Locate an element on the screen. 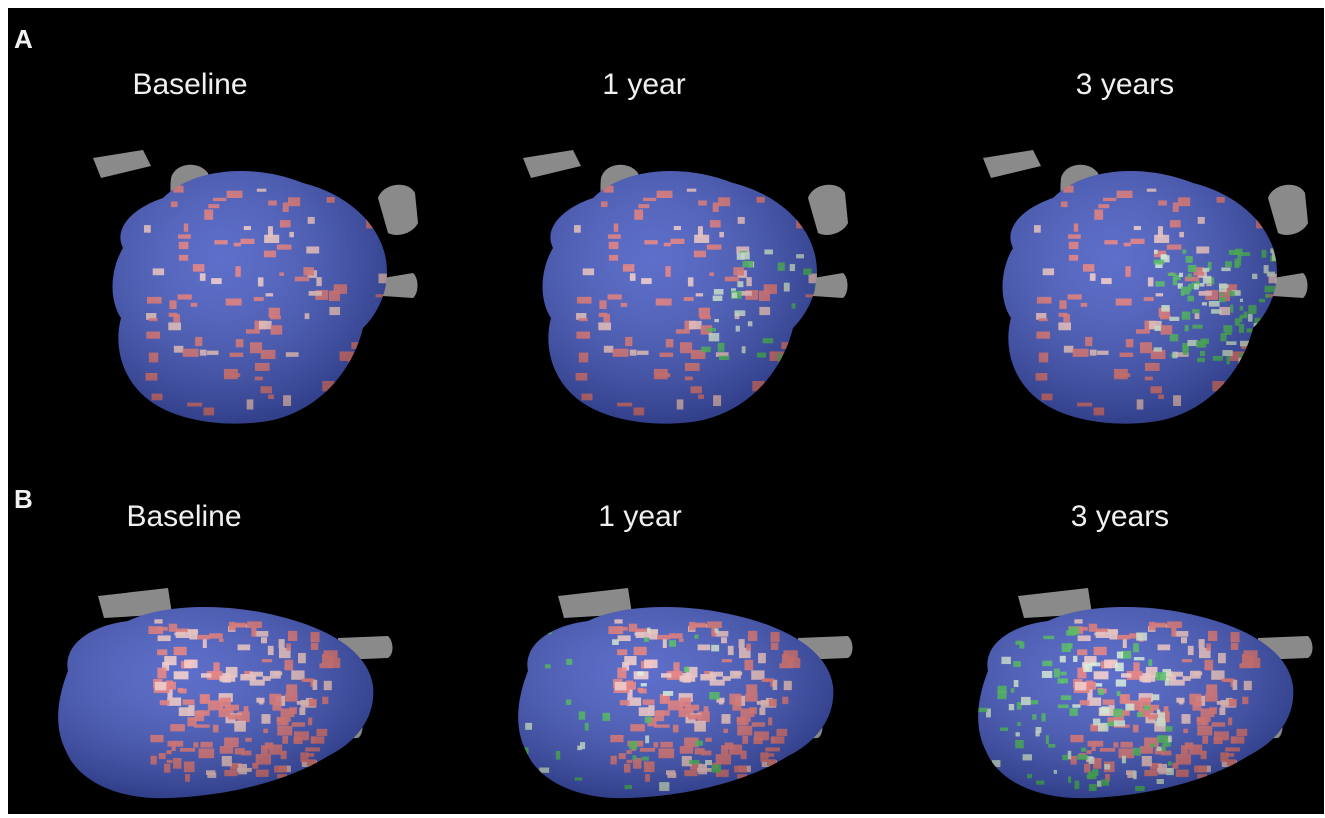 The height and width of the screenshot is (818, 1325). row-b-label-1-year: 1 year is located at coordinates (640, 516).